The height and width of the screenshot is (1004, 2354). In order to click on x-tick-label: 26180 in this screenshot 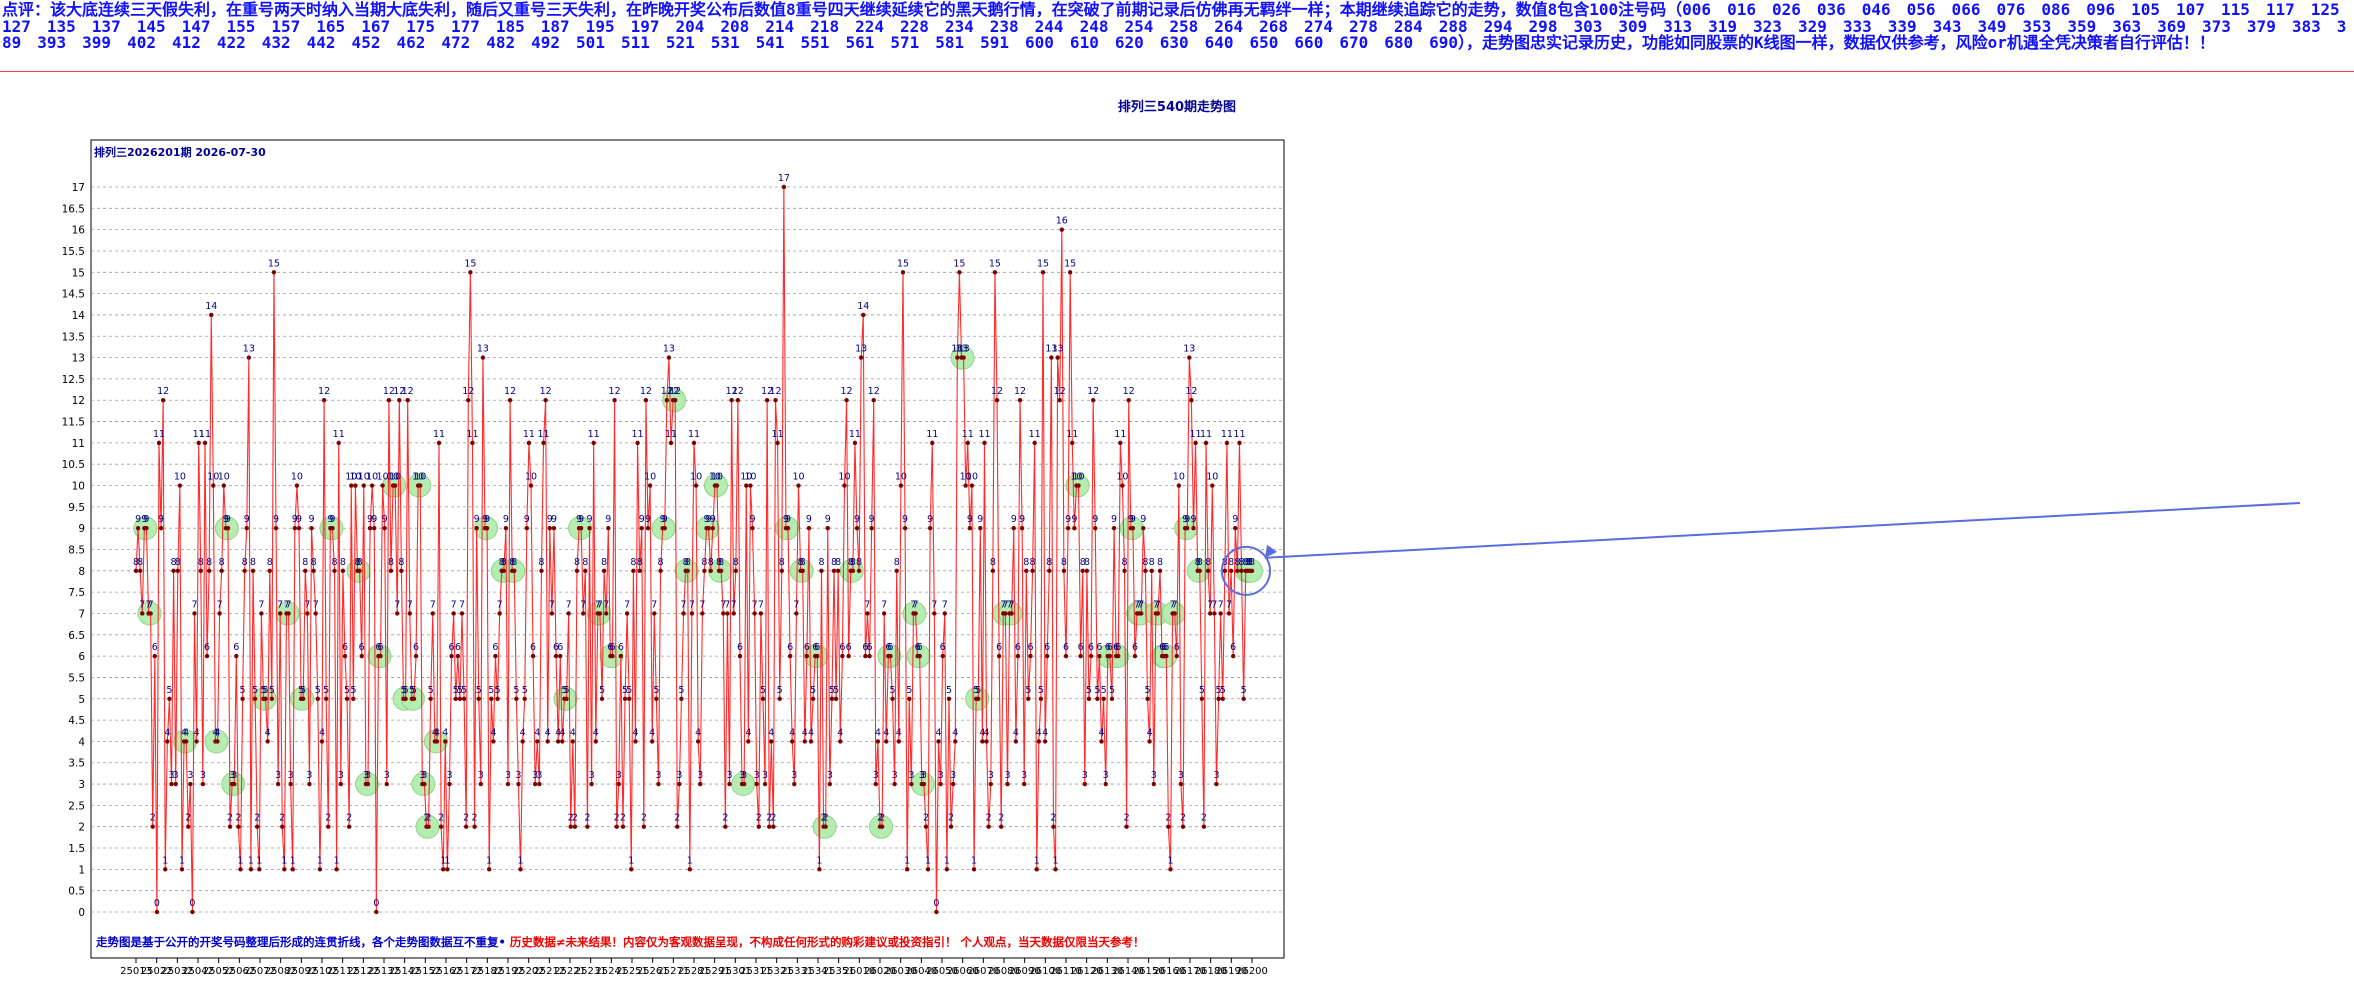, I will do `click(1211, 971)`.